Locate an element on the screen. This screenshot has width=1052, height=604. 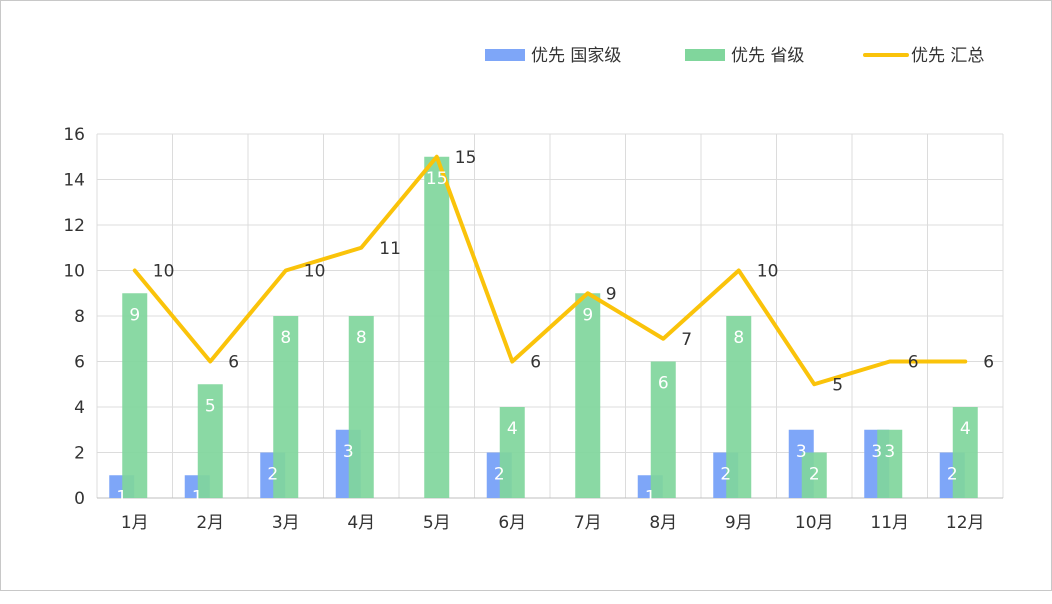
x-tick-label: 9月 is located at coordinates (739, 523).